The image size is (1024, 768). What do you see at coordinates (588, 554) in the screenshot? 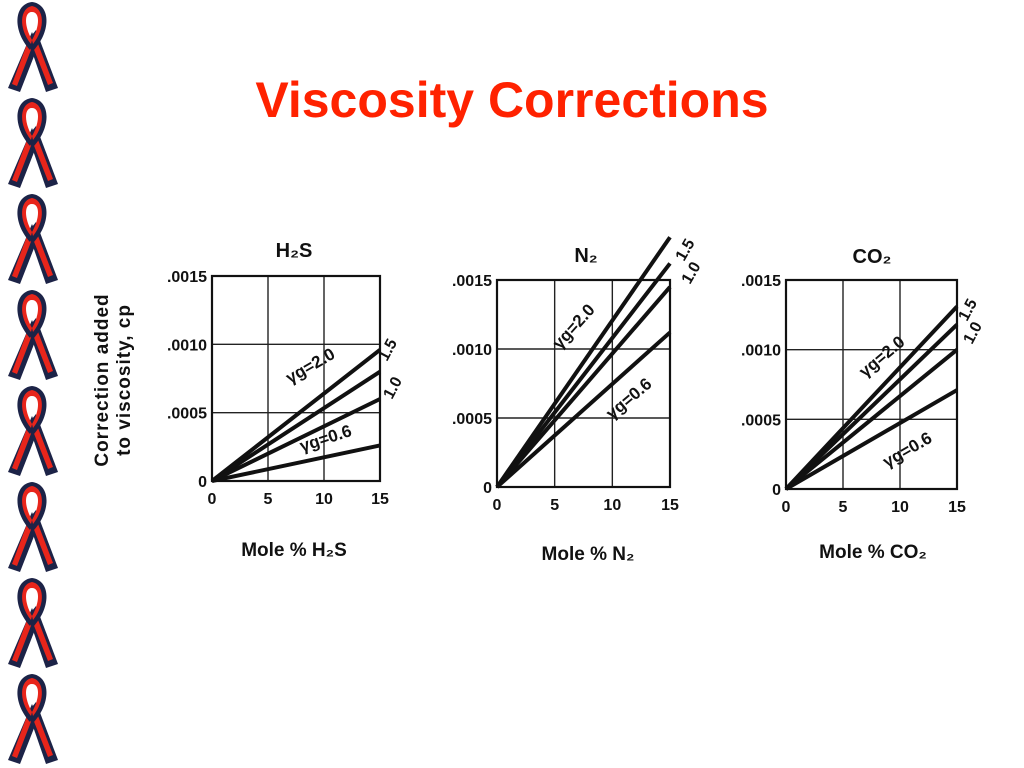
I see `x-axis-label: Mole % N₂` at bounding box center [588, 554].